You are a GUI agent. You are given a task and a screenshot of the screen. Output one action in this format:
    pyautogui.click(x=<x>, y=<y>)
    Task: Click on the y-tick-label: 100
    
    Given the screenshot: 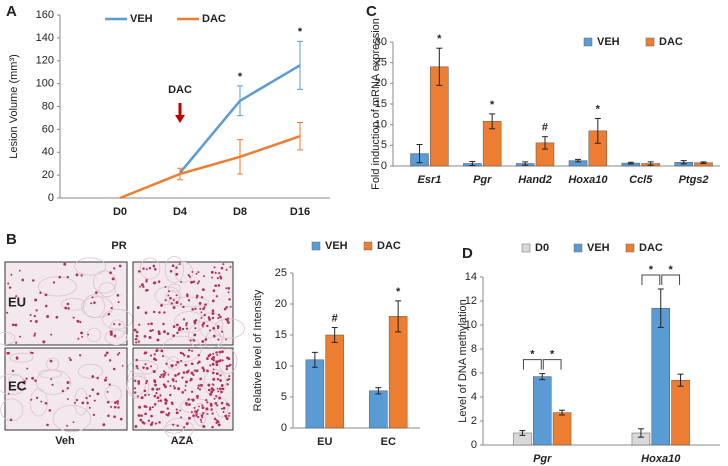 What is the action you would take?
    pyautogui.click(x=45, y=84)
    